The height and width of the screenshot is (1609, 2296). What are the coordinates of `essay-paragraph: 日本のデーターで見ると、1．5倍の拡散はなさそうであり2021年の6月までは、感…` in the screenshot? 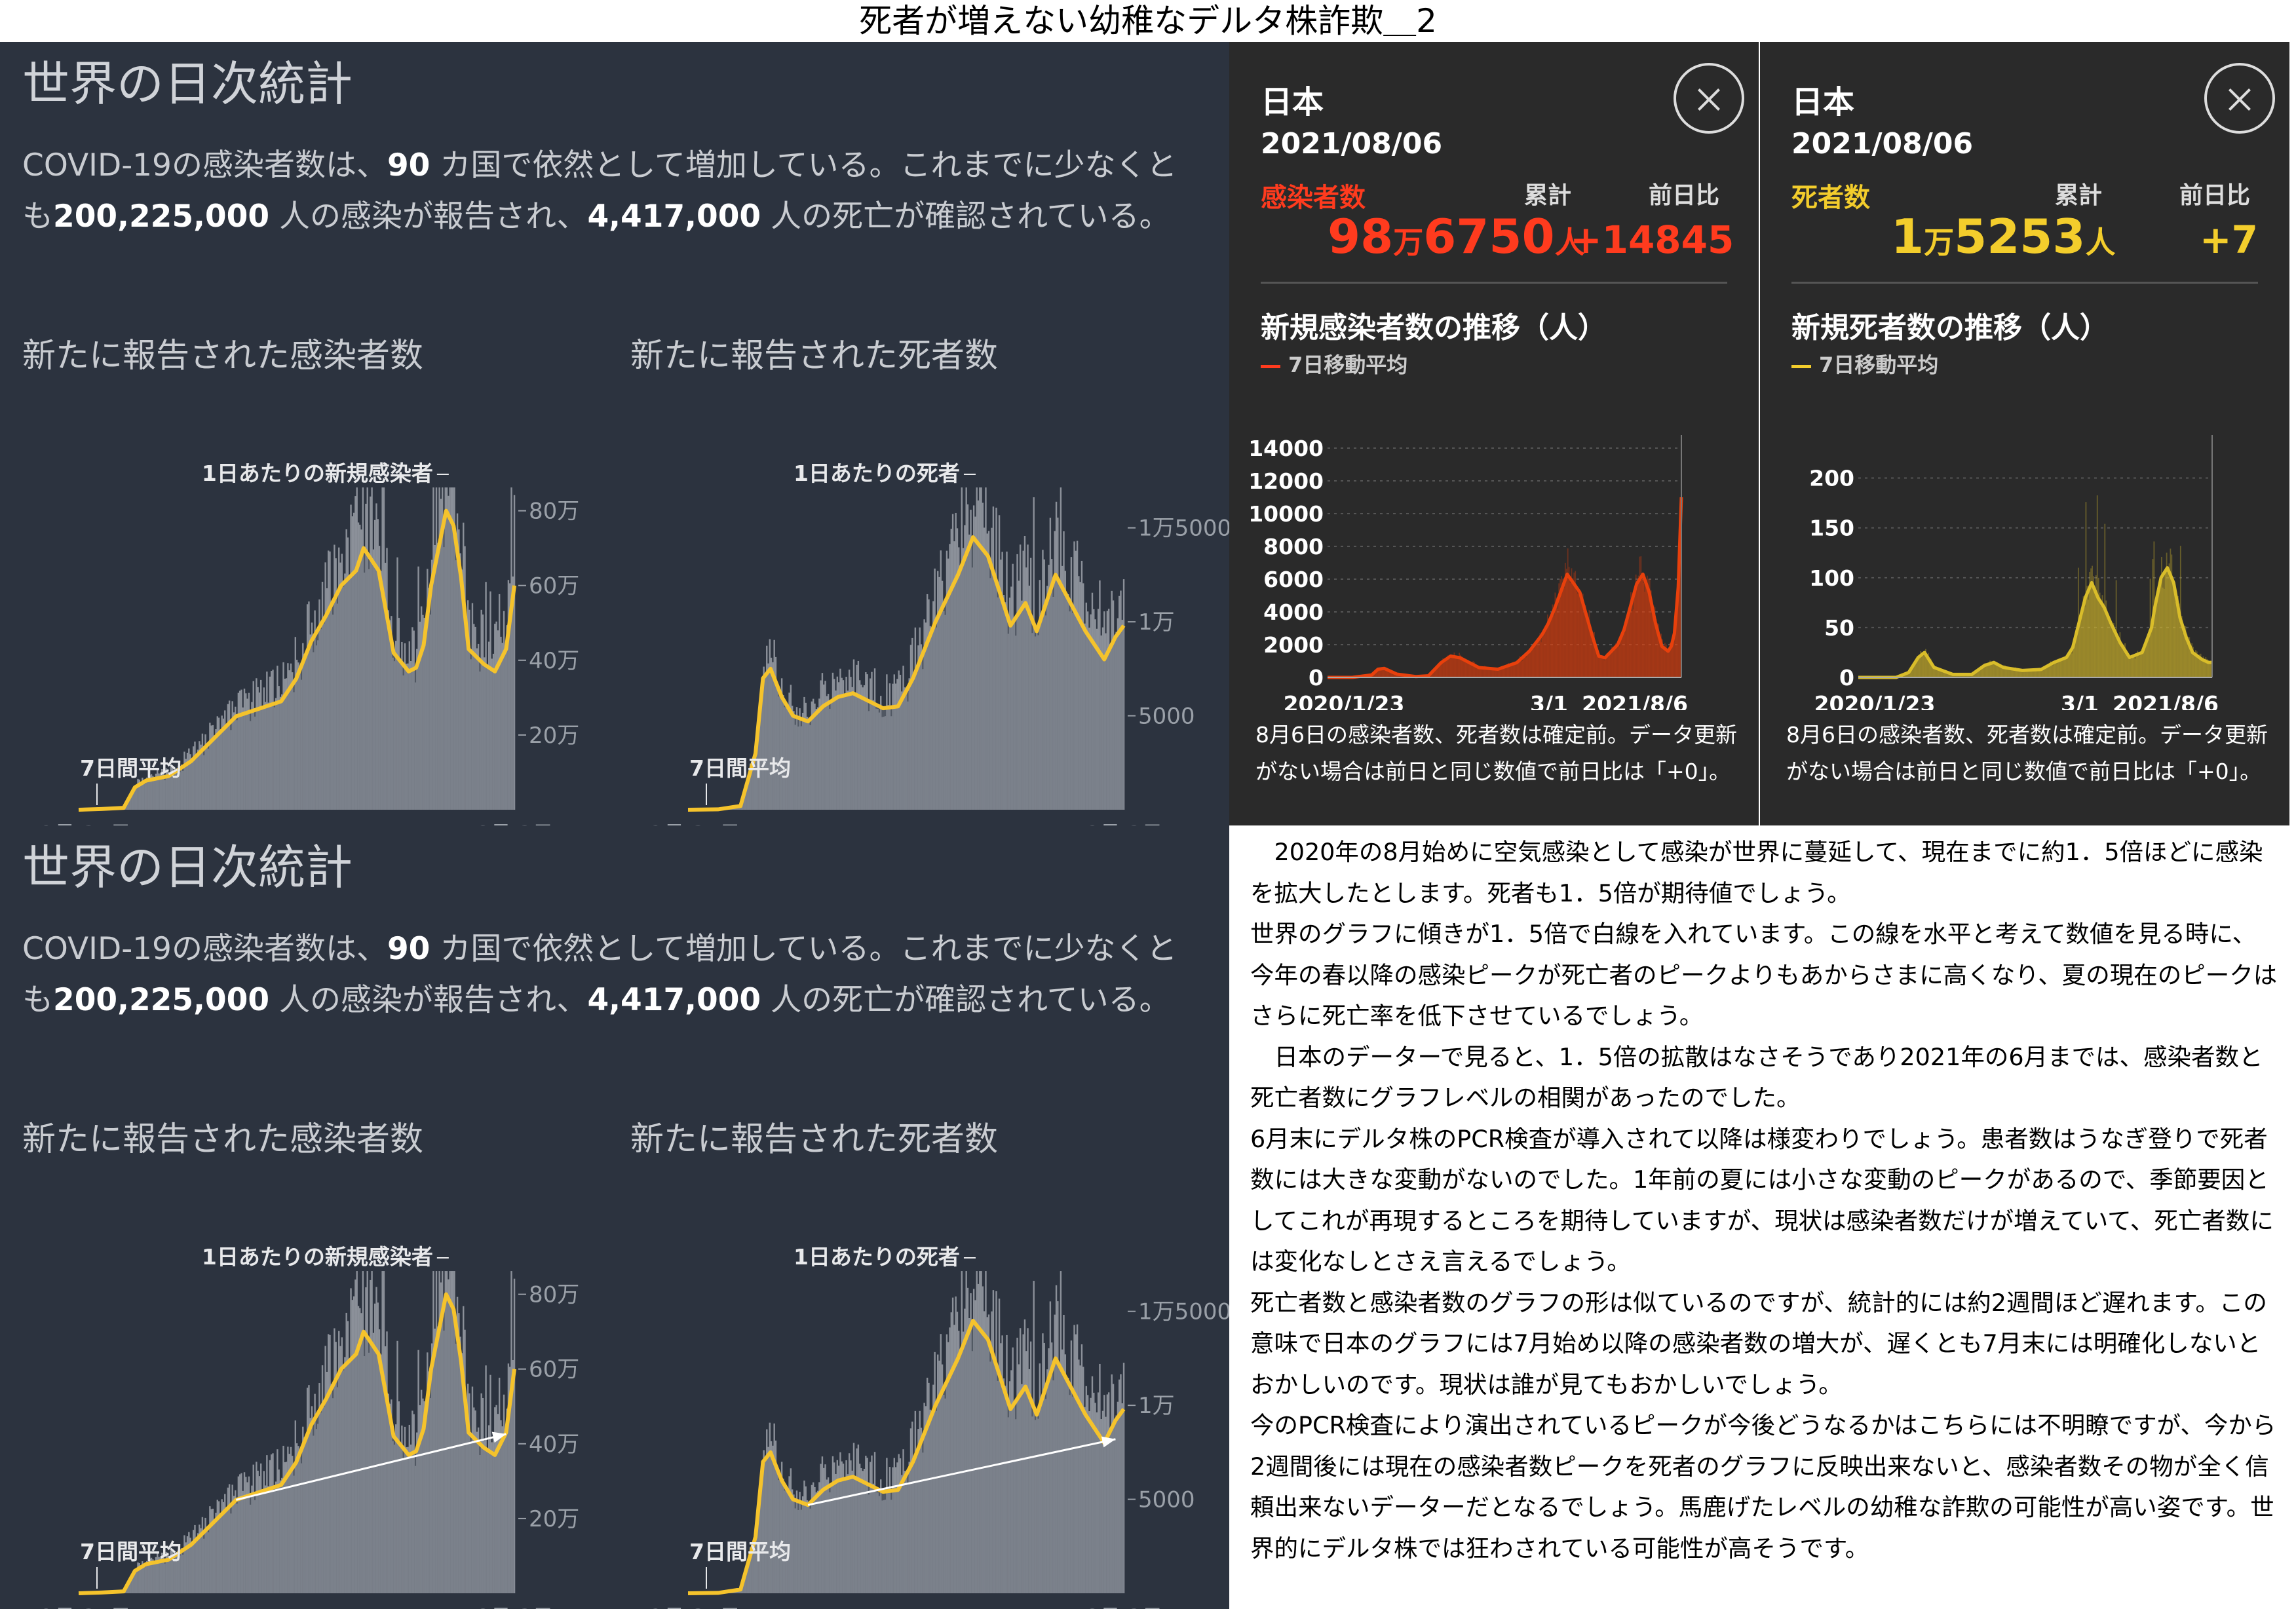 It's located at (1764, 1078).